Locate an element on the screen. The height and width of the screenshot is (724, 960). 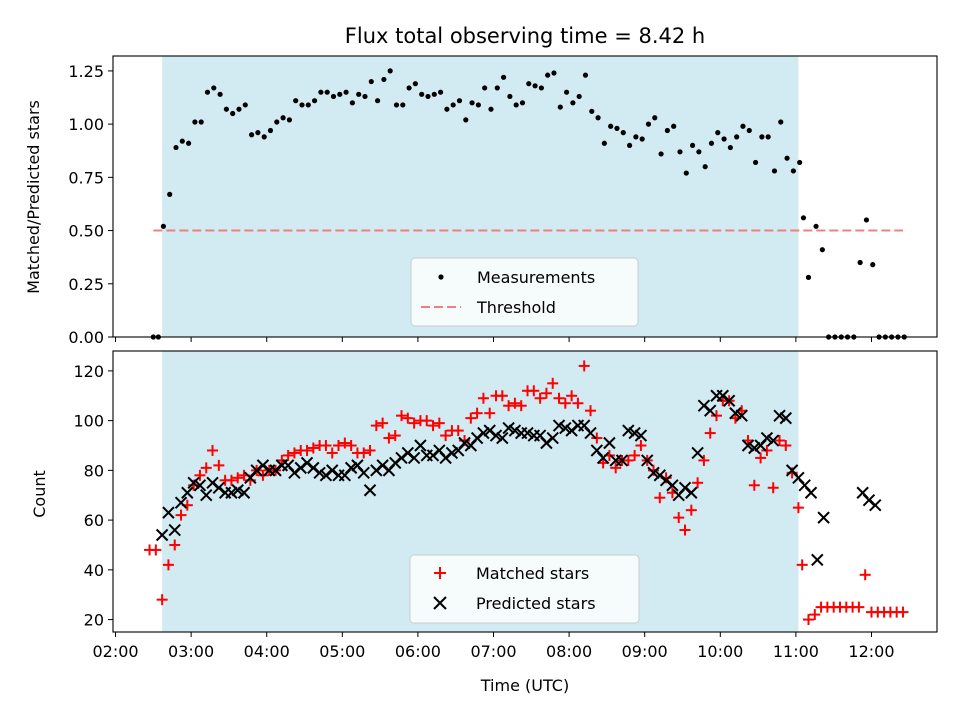
x-tick-label: 09:00 is located at coordinates (645, 651).